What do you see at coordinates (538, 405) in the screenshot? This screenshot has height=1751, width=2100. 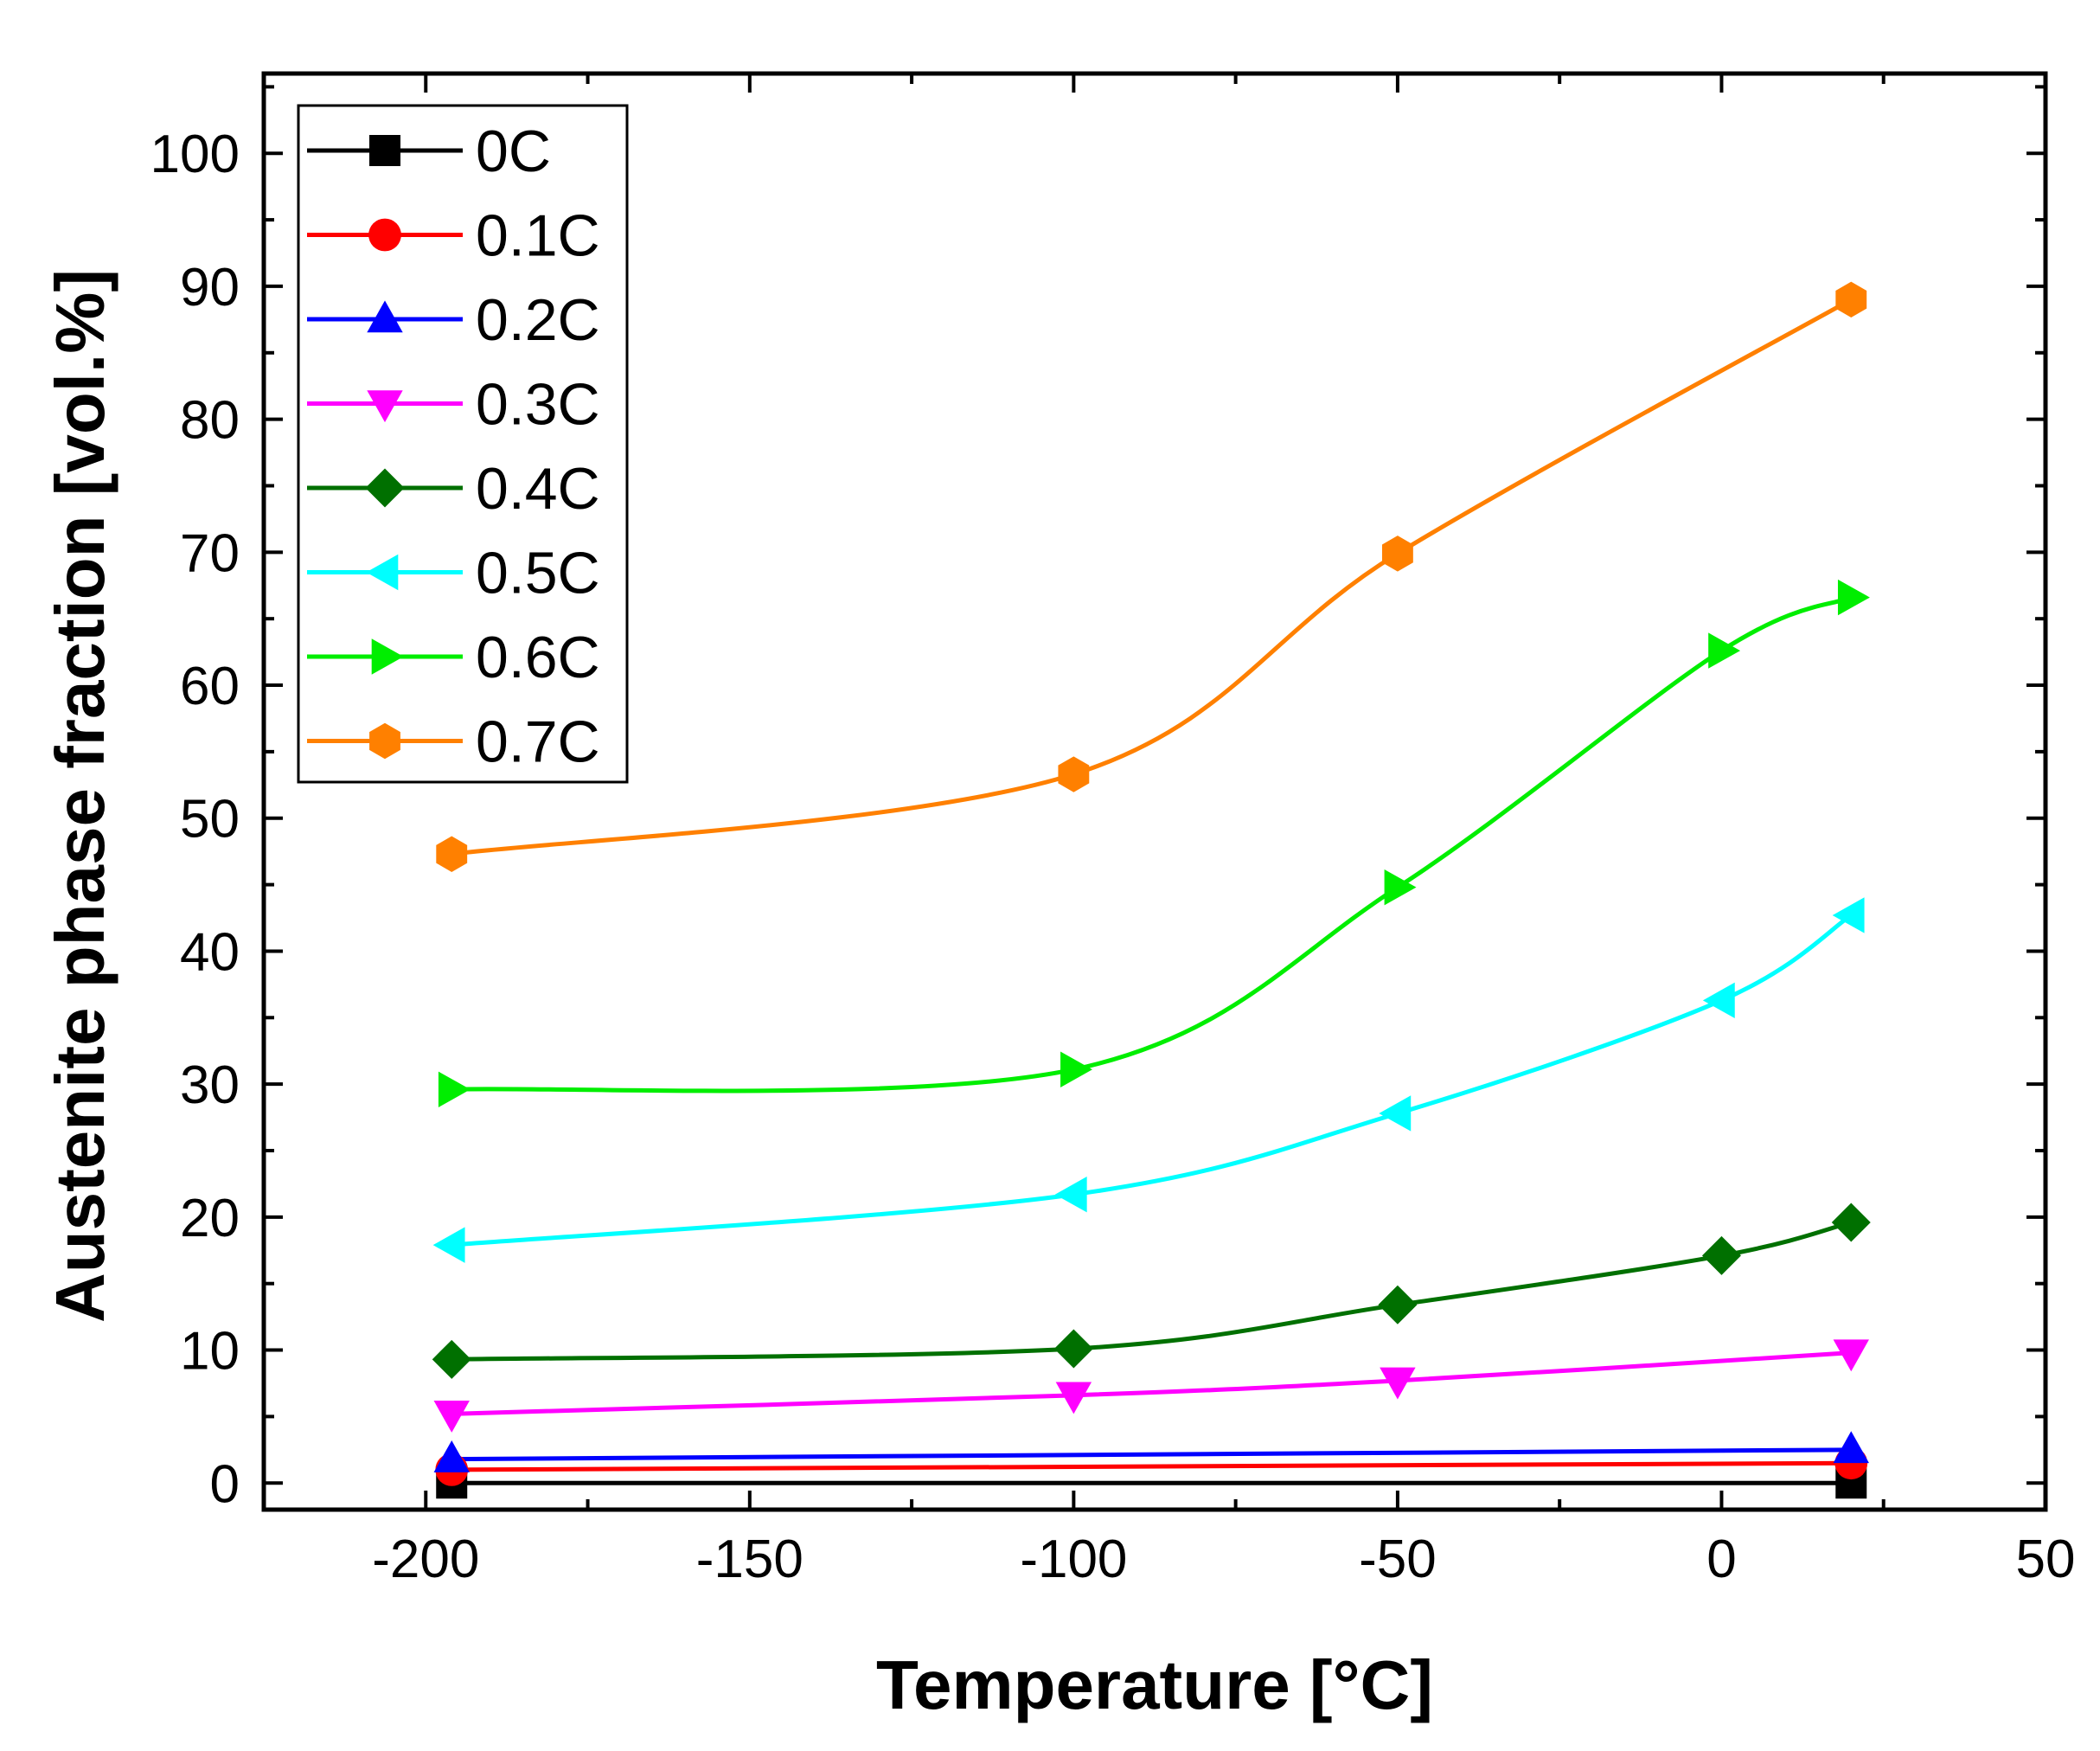 I see `legend-label: 0.3C` at bounding box center [538, 405].